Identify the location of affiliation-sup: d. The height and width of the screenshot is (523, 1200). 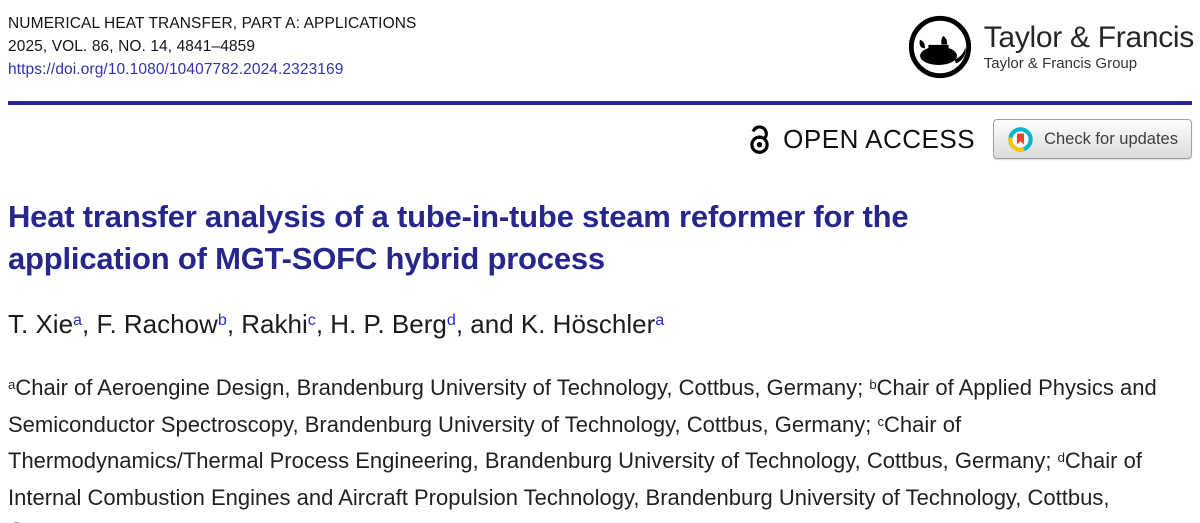
(1061, 458).